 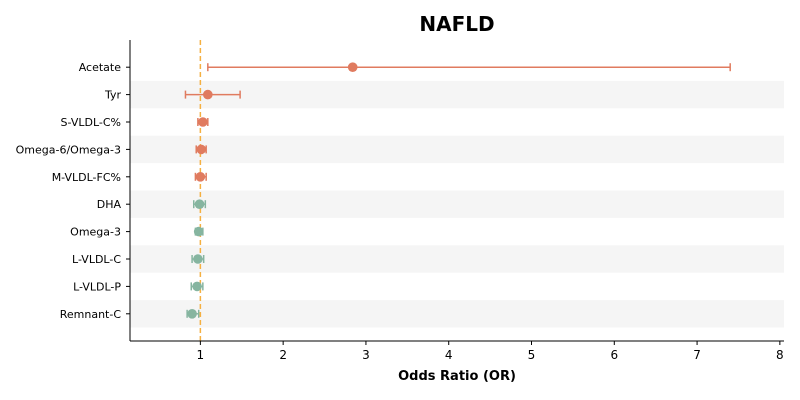 What do you see at coordinates (100, 67) in the screenshot?
I see `y-tick-label: Acetate` at bounding box center [100, 67].